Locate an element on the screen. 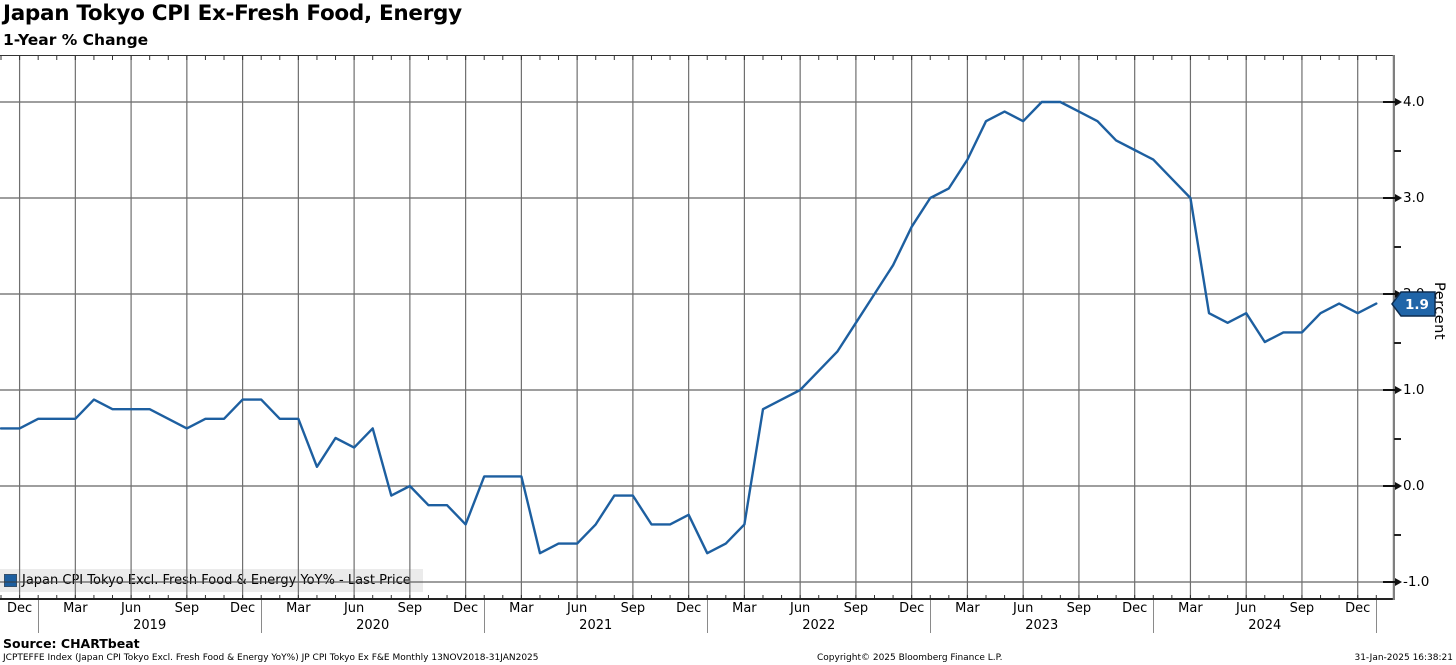 The width and height of the screenshot is (1456, 665). y-axis-tick-label: 4.0 is located at coordinates (1414, 102).